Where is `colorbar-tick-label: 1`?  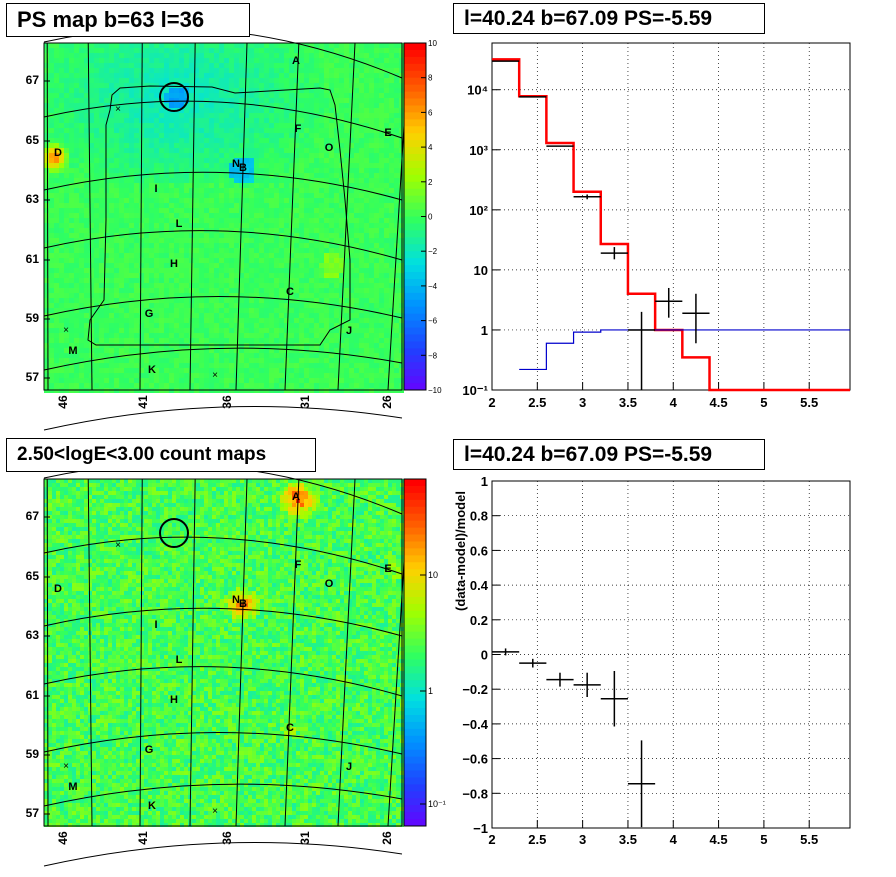
colorbar-tick-label: 1 is located at coordinates (430, 691).